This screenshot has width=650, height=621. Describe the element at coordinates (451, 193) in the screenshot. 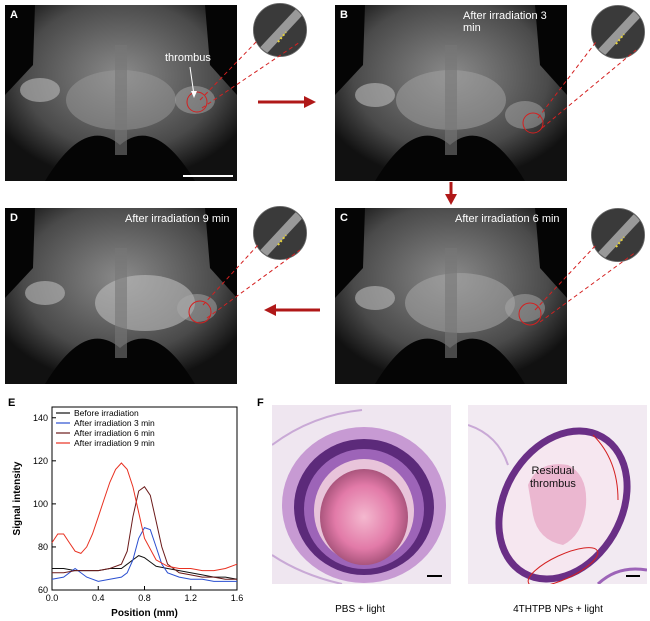

I see `arrow-b-to-c` at that location.